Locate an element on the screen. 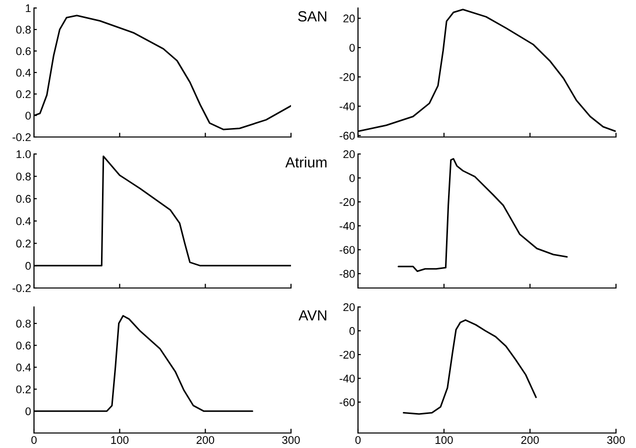 The image size is (636, 448). chart-title: Atrium is located at coordinates (305, 162).